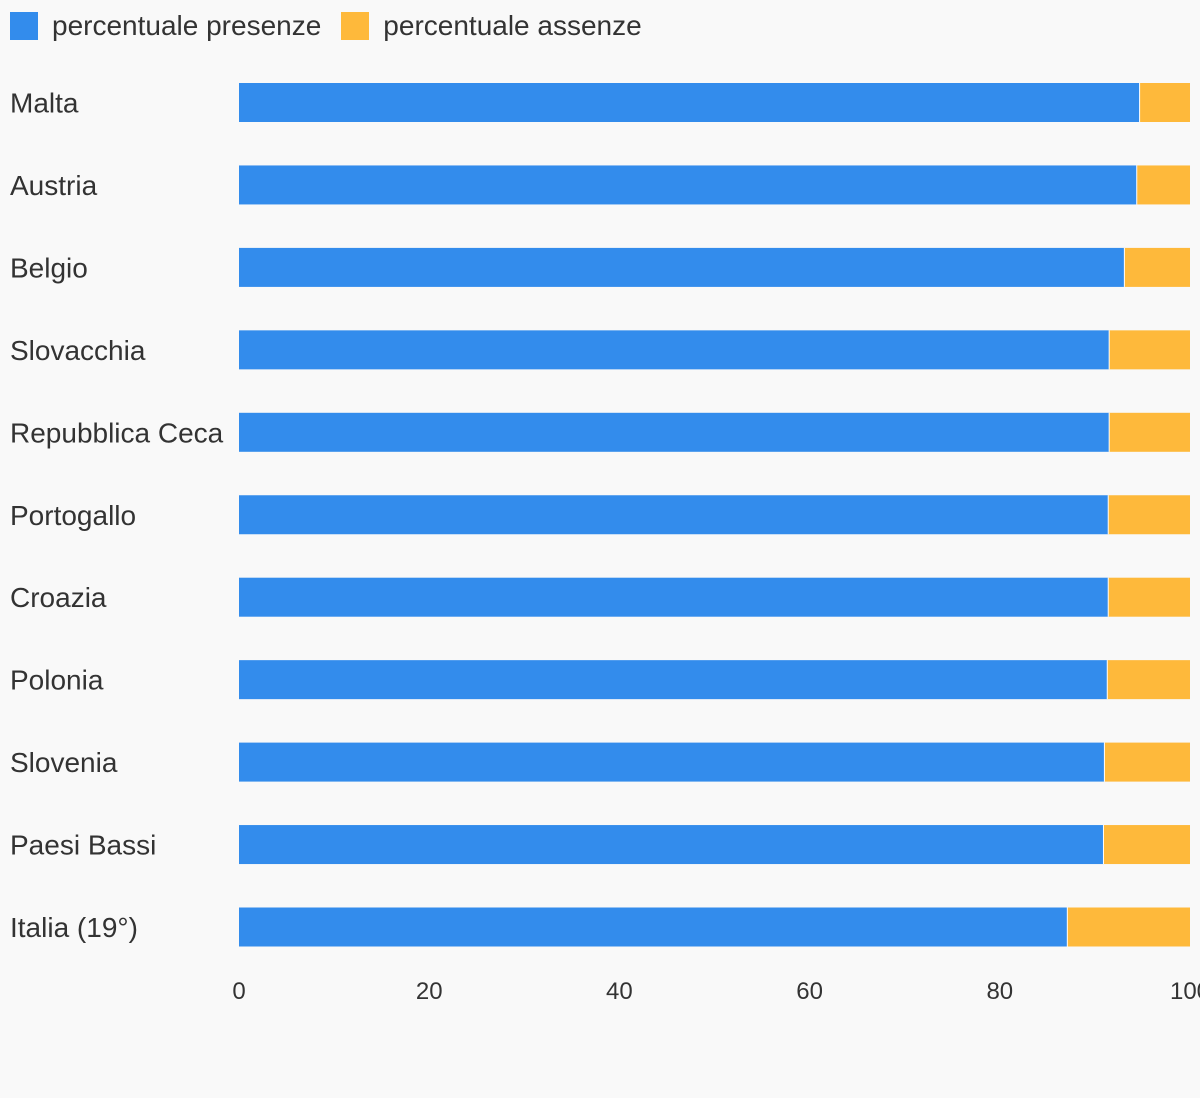 This screenshot has width=1200, height=1098. What do you see at coordinates (429, 991) in the screenshot?
I see `x-tick-label-20: 20` at bounding box center [429, 991].